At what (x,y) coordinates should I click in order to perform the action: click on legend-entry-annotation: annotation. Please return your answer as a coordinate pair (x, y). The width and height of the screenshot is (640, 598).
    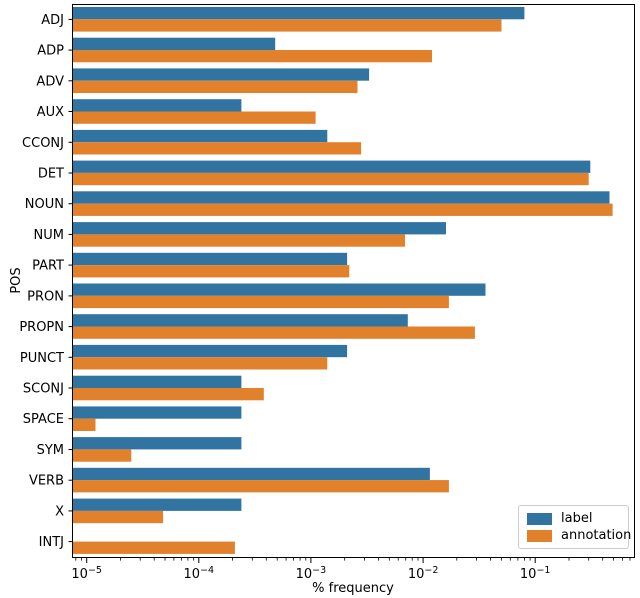
    Looking at the image, I should click on (579, 535).